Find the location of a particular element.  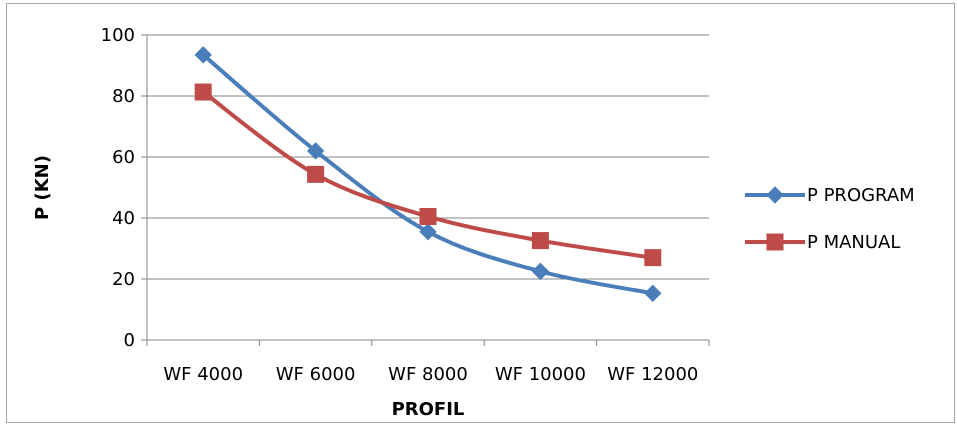

x-axis-title: PROFIL is located at coordinates (428, 409).